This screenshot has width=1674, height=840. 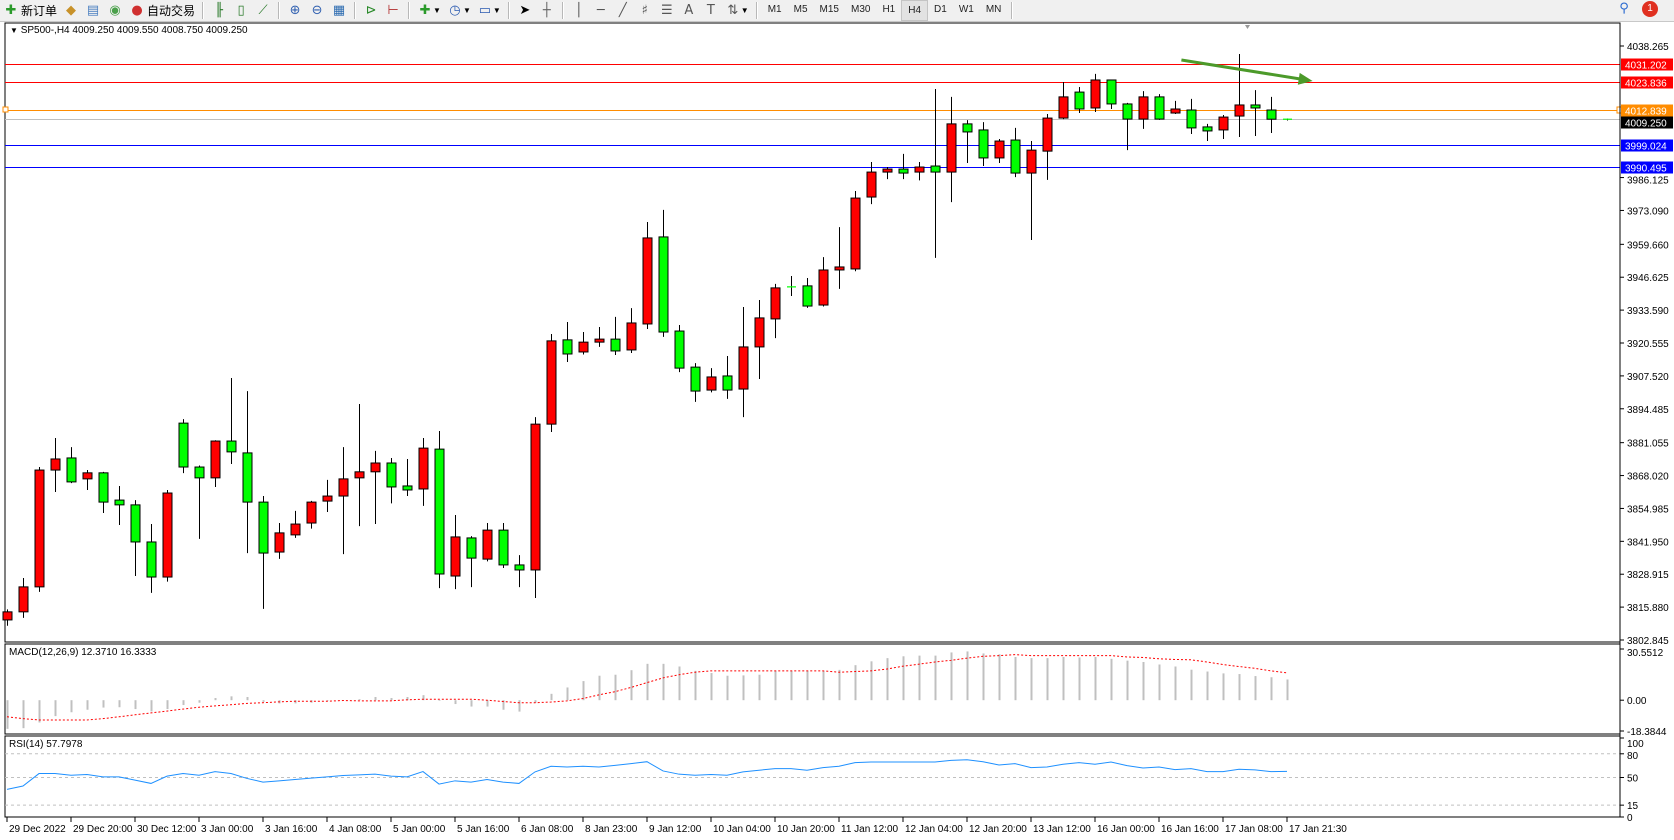 I want to click on fibonacci-icon: ♯, so click(x=644, y=10).